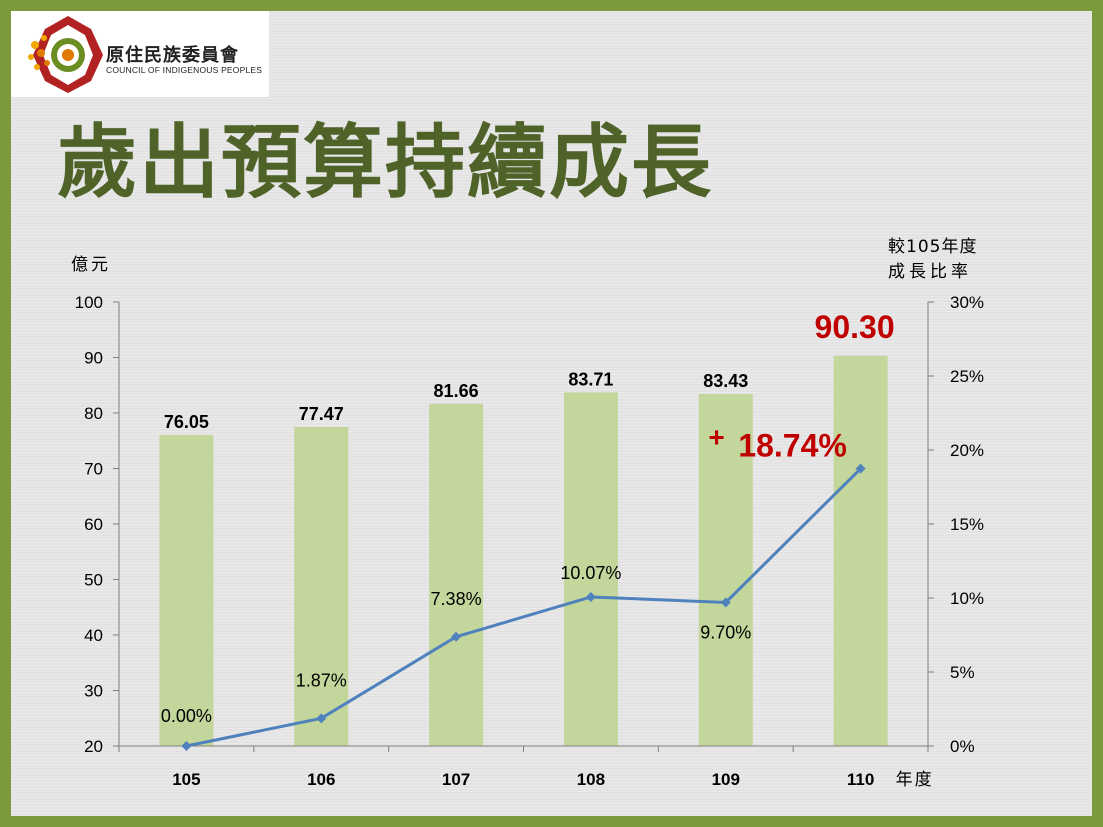  What do you see at coordinates (186, 779) in the screenshot?
I see `x-tick-label: 105` at bounding box center [186, 779].